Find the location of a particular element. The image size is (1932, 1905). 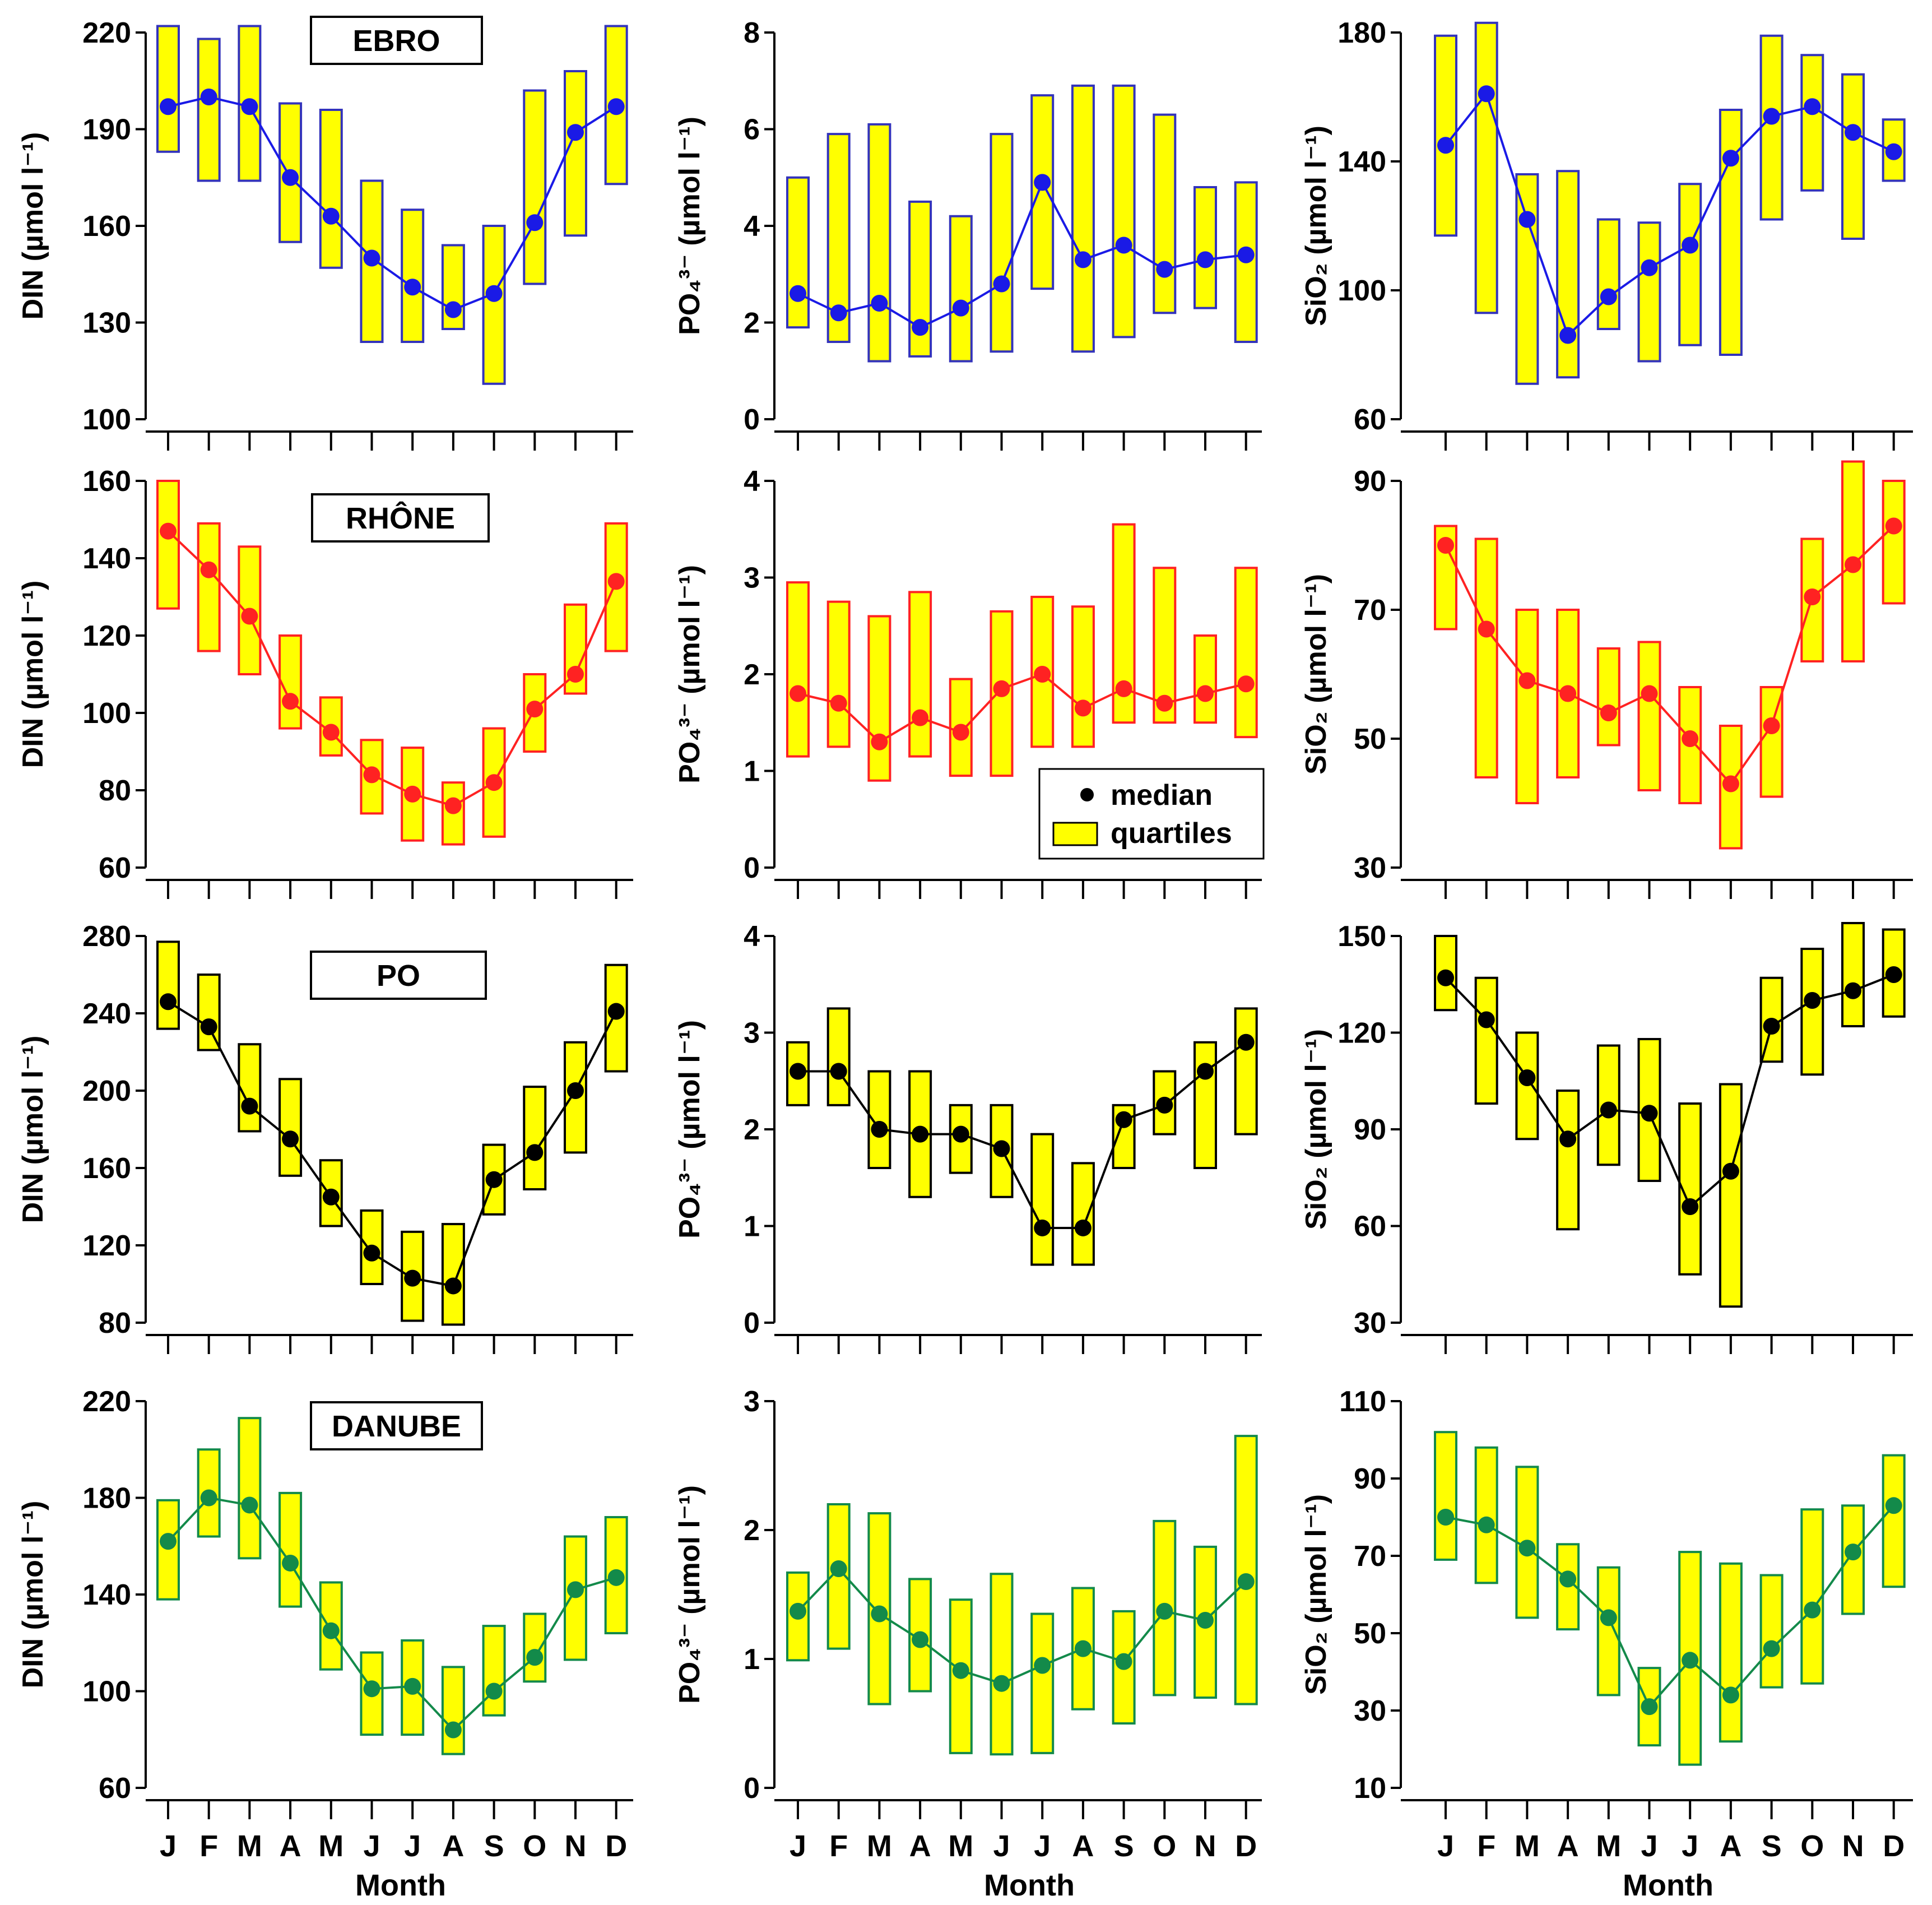

x-tick-label: O is located at coordinates (1164, 1846).